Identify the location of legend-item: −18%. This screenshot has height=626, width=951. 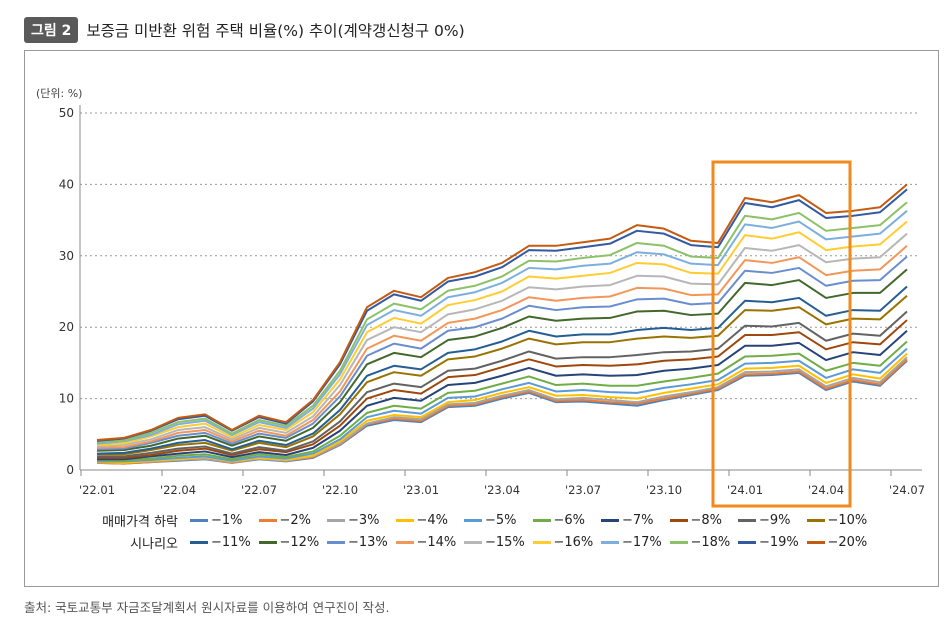
(704, 542).